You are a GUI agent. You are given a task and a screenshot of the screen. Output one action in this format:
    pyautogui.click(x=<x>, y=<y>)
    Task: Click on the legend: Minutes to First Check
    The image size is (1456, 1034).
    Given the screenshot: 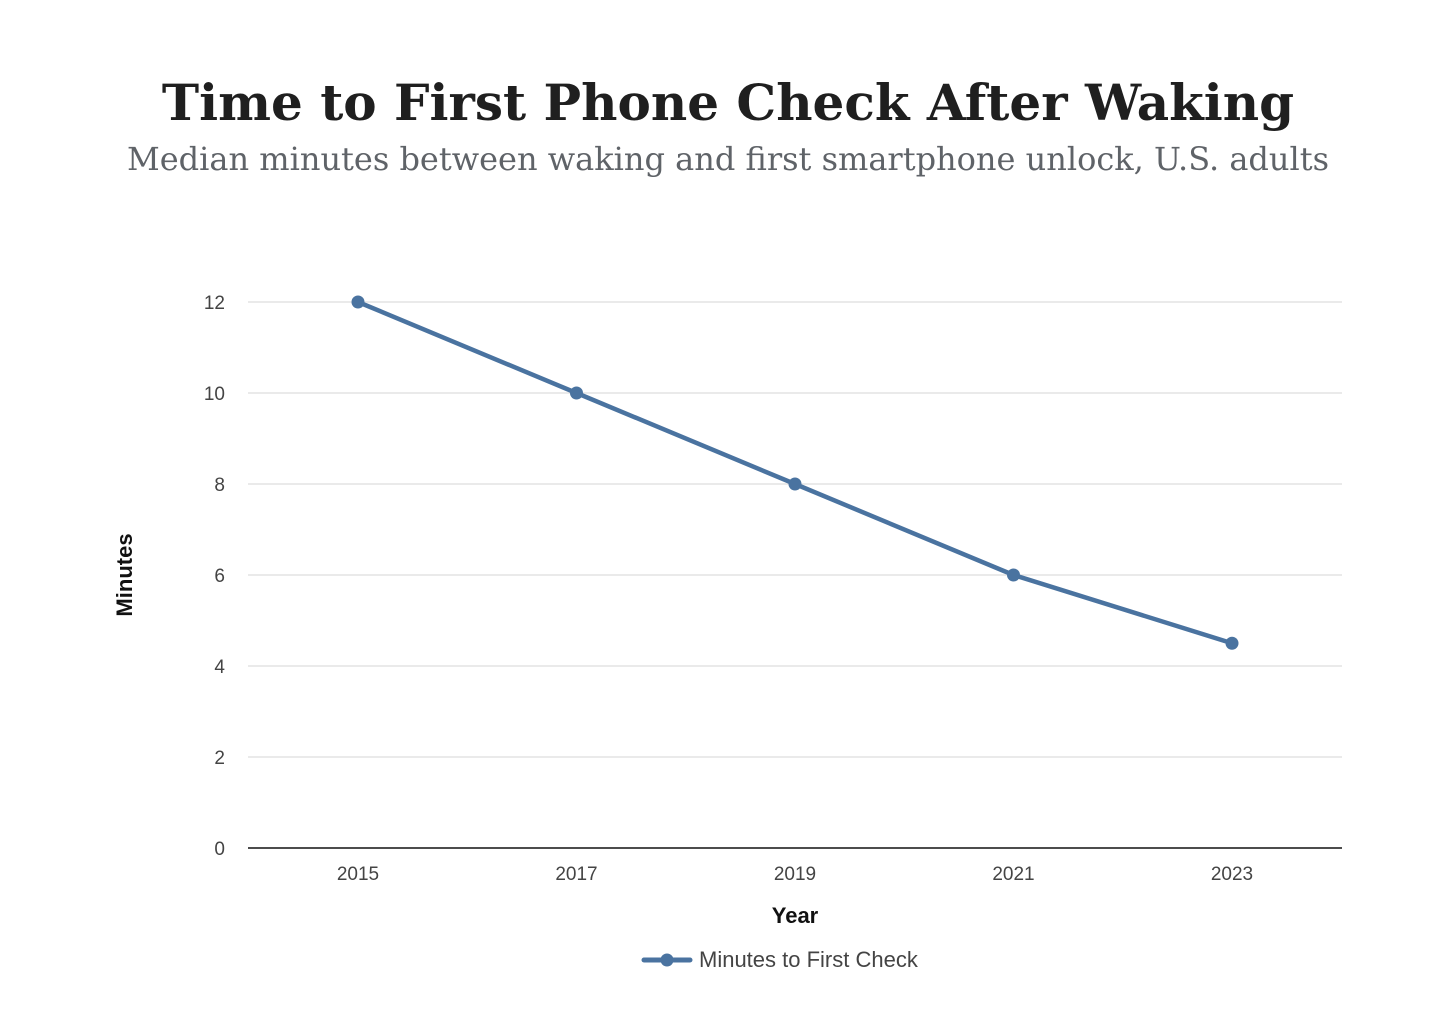 What is the action you would take?
    pyautogui.click(x=780, y=959)
    